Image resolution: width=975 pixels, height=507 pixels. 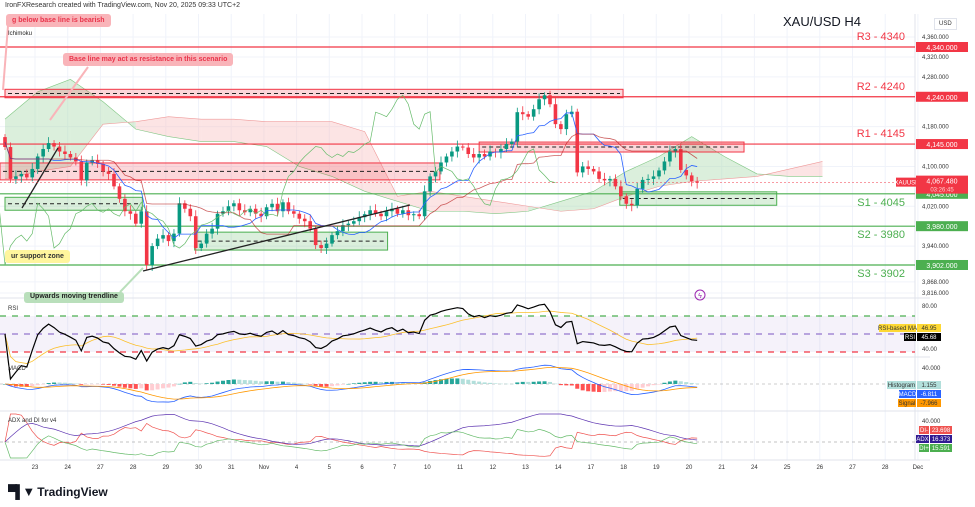 I want to click on x-tick-label: 4, so click(x=297, y=468).